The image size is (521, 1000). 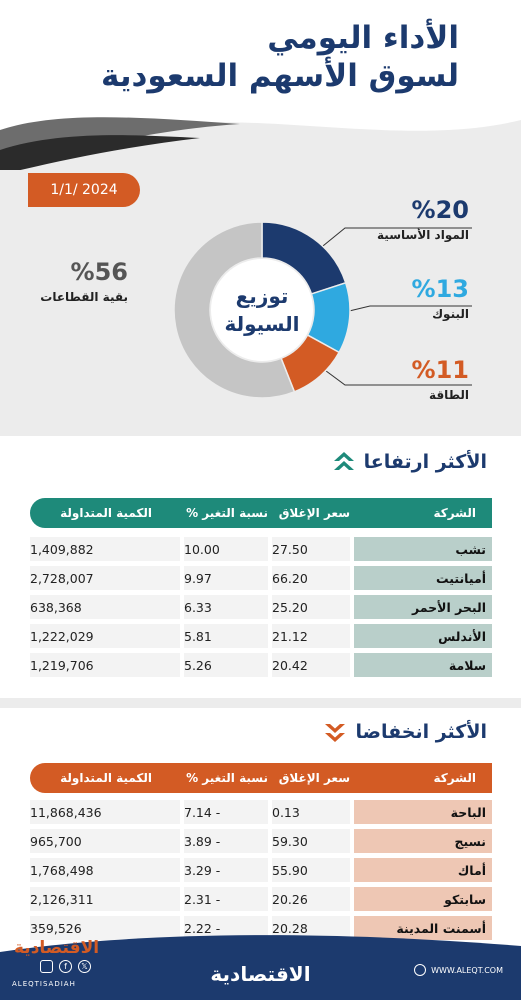 What do you see at coordinates (226, 870) in the screenshot?
I see `change-cell: 3.29 -` at bounding box center [226, 870].